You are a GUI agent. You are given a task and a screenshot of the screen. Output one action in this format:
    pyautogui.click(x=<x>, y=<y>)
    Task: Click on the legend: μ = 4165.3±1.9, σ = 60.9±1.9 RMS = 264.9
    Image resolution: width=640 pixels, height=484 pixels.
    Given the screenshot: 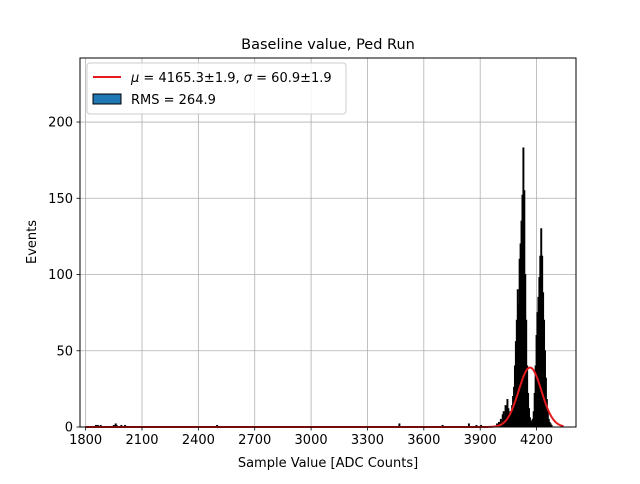 What is the action you would take?
    pyautogui.click(x=216, y=88)
    